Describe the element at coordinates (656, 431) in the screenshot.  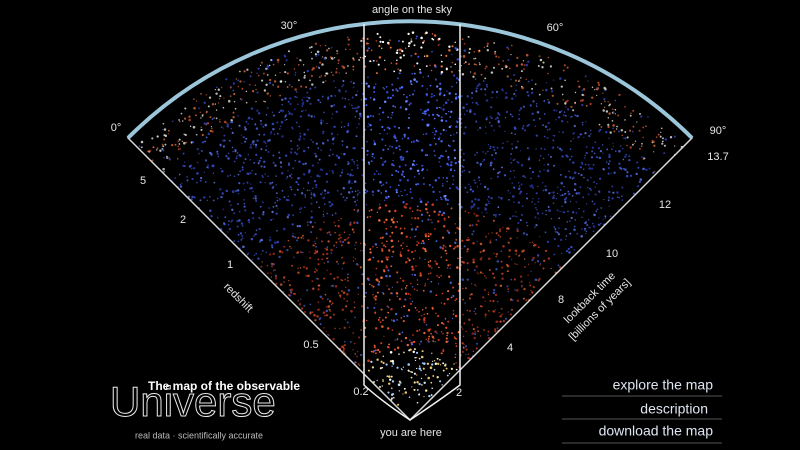
I see `menu-item: download the map` at that location.